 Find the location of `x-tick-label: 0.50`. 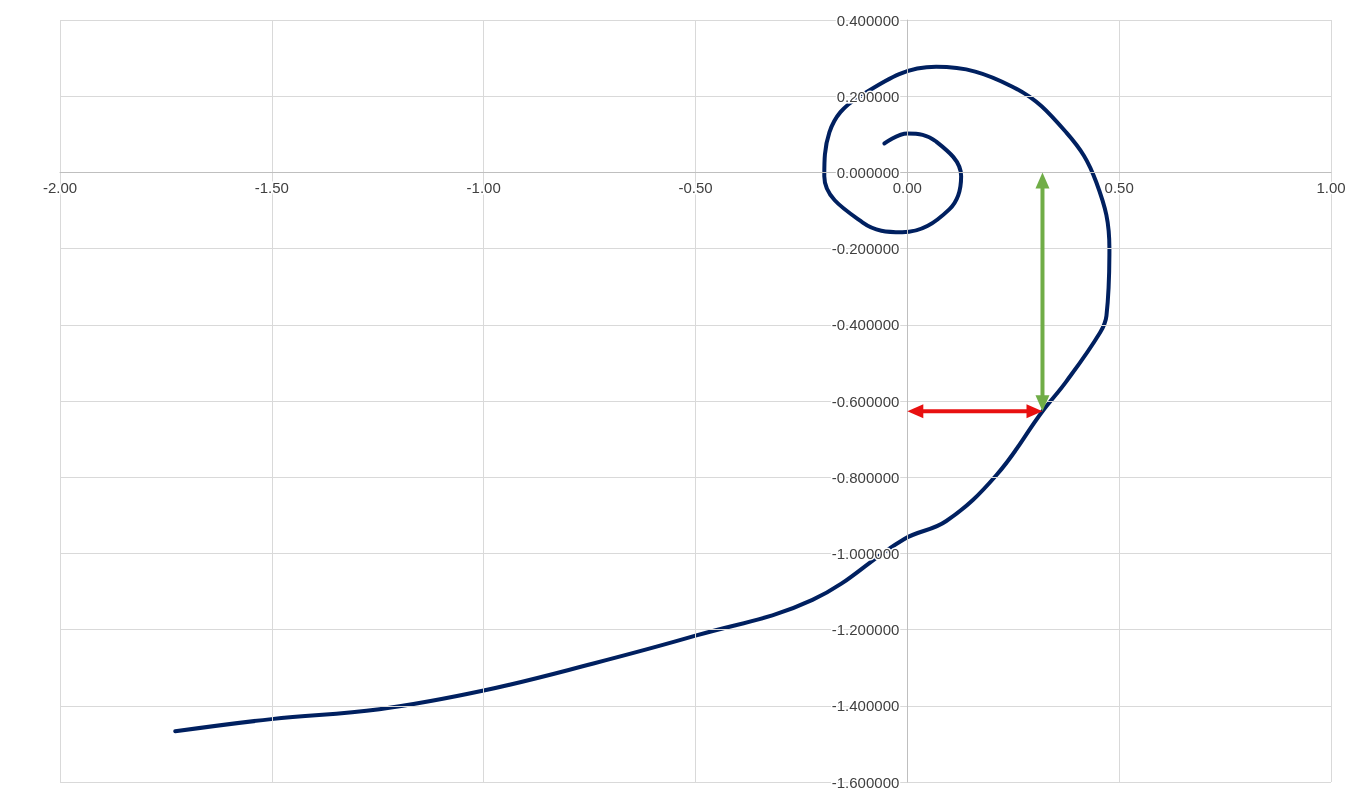

x-tick-label: 0.50 is located at coordinates (1119, 188).